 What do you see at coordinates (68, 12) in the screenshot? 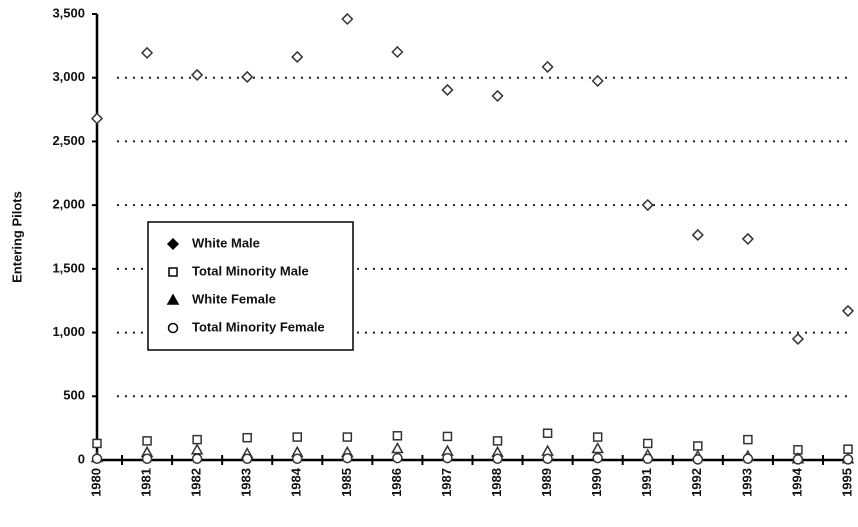
I see `y-tick-label: 3,500` at bounding box center [68, 12].